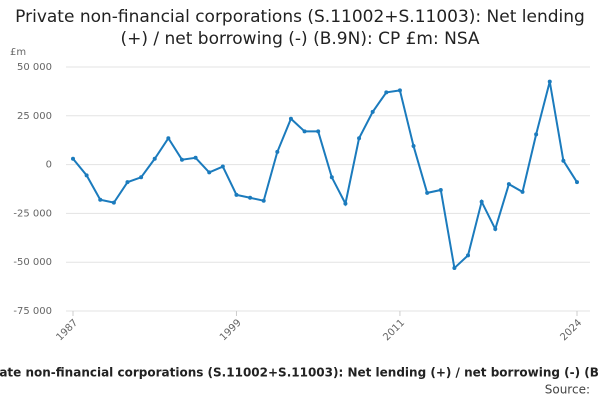 Image resolution: width=600 pixels, height=400 pixels. What do you see at coordinates (34, 67) in the screenshot?
I see `y-tick-label: 50 000` at bounding box center [34, 67].